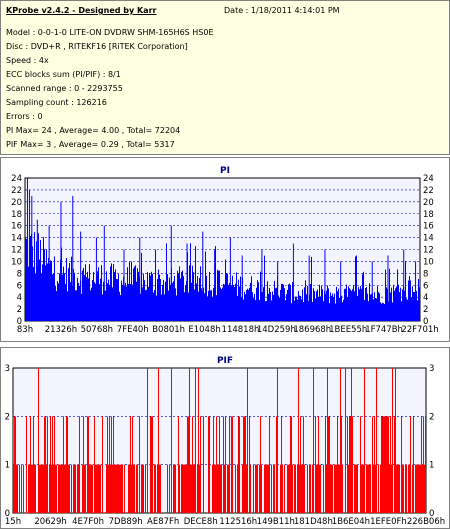 Image resolution: width=450 pixels, height=529 pixels. I want to click on speed-info: Speed : 4x, so click(27, 60).